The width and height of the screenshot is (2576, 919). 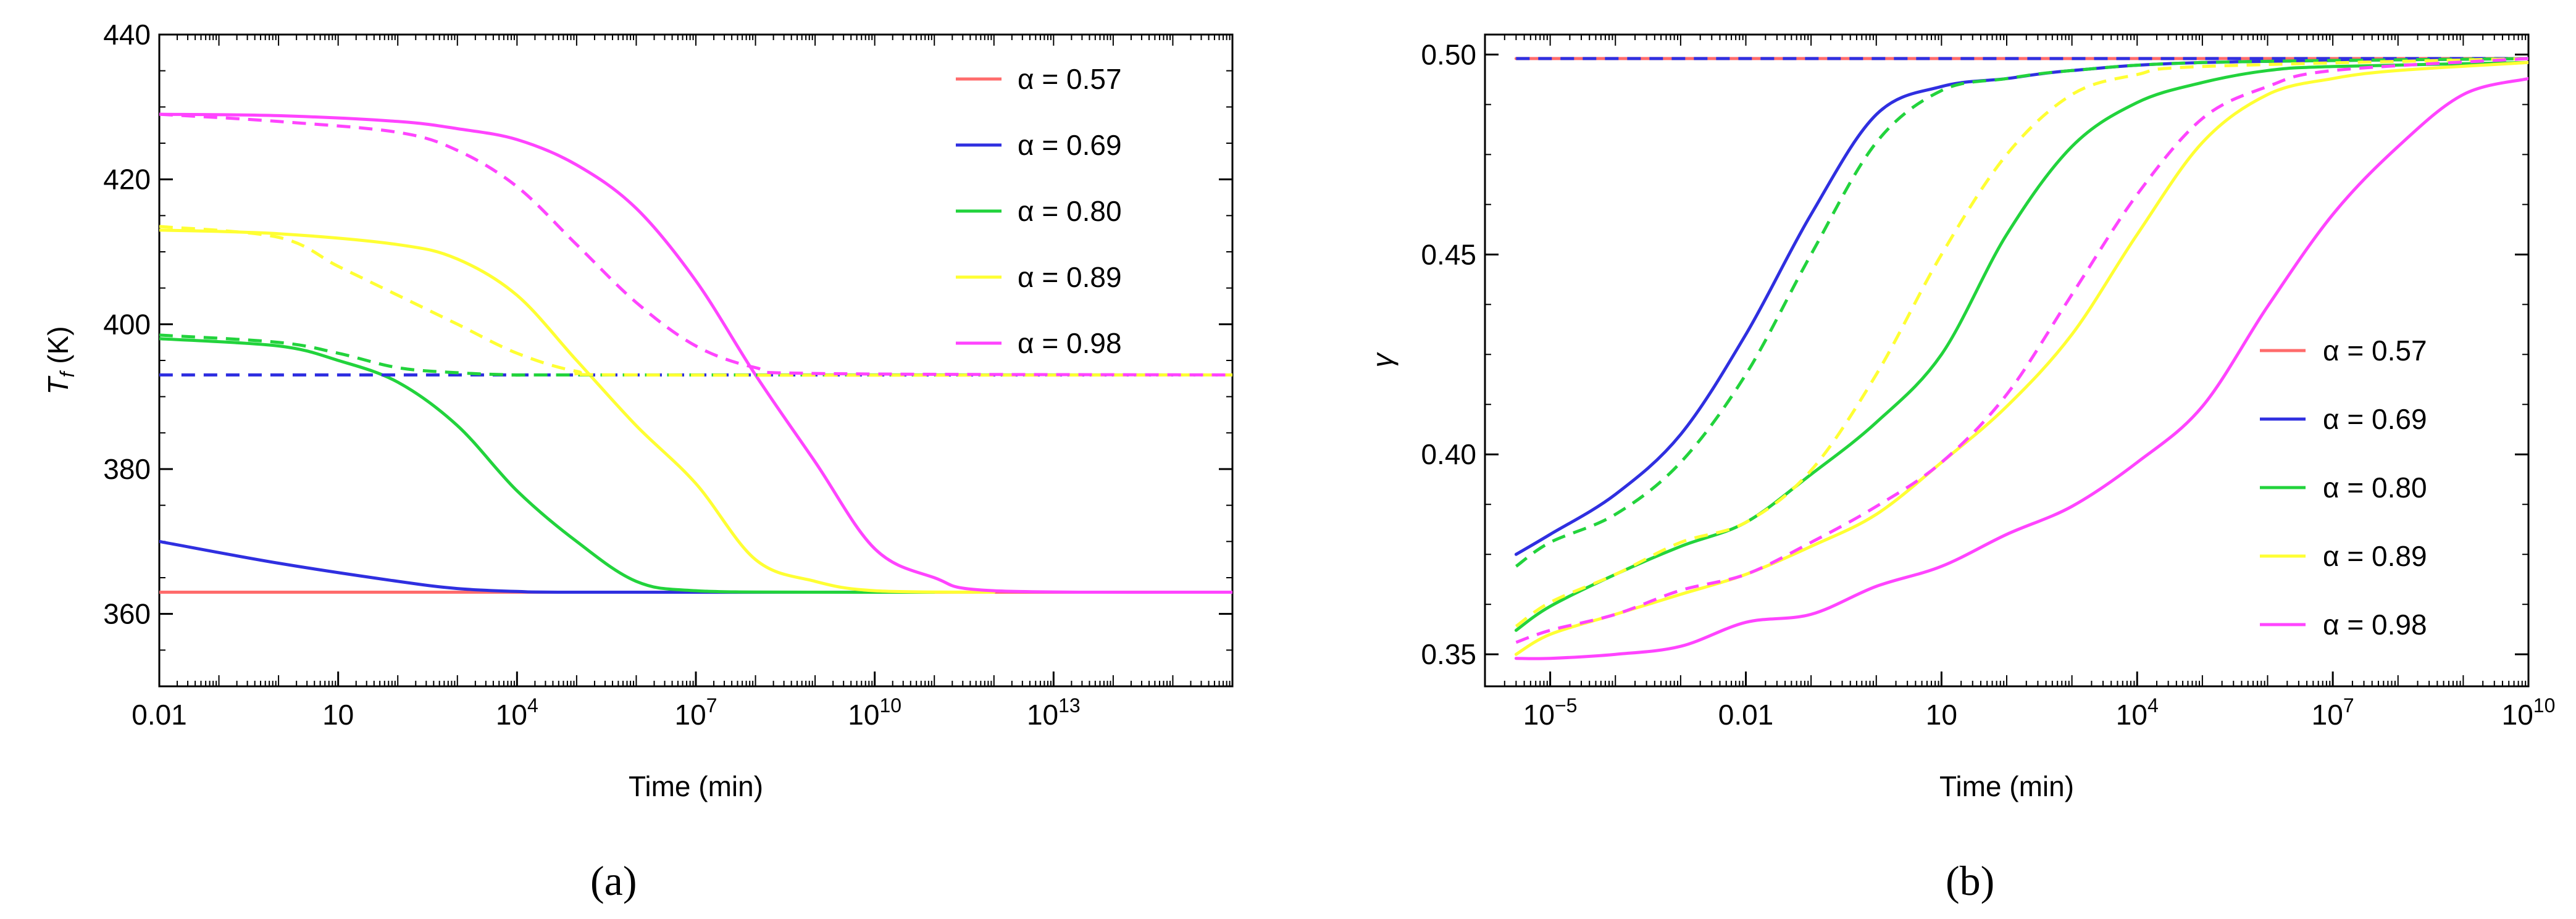 I want to click on y-tick-label: 0.50, so click(x=1448, y=54).